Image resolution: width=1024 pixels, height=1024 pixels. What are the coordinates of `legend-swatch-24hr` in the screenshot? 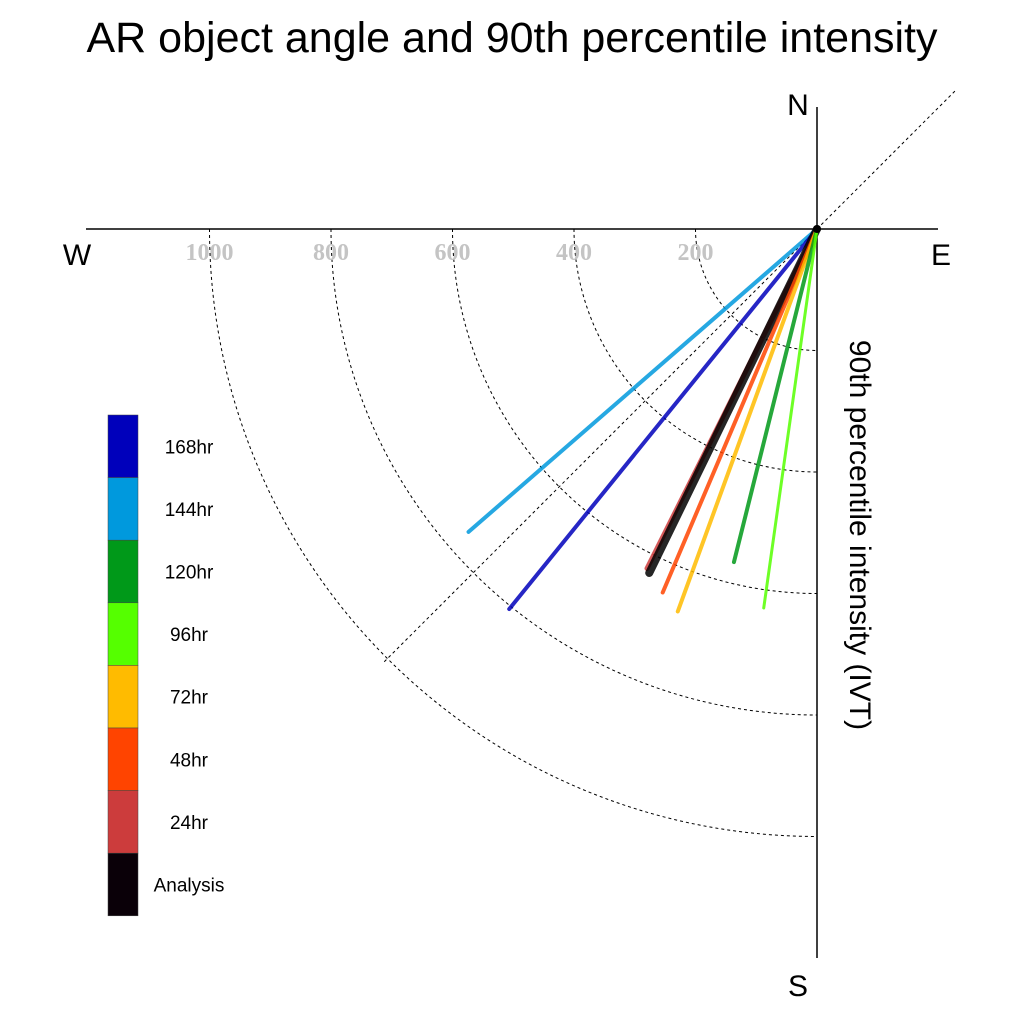 It's located at (123, 822).